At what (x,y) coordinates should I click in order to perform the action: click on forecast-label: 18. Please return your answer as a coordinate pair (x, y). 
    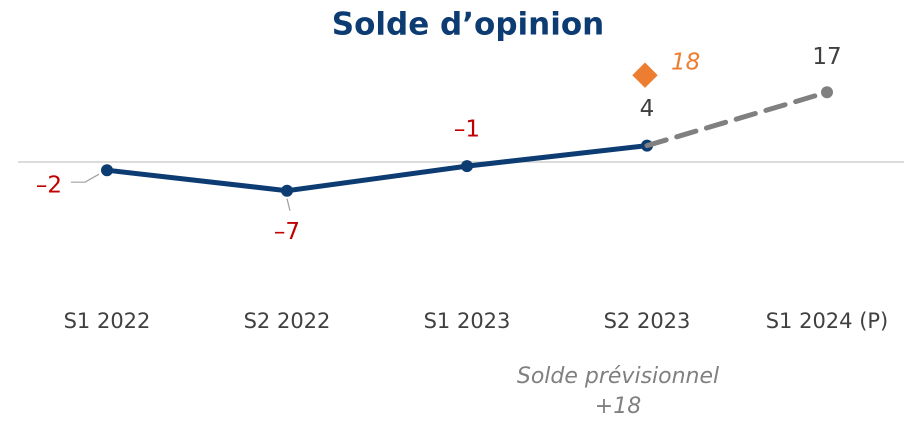
    Looking at the image, I should click on (685, 63).